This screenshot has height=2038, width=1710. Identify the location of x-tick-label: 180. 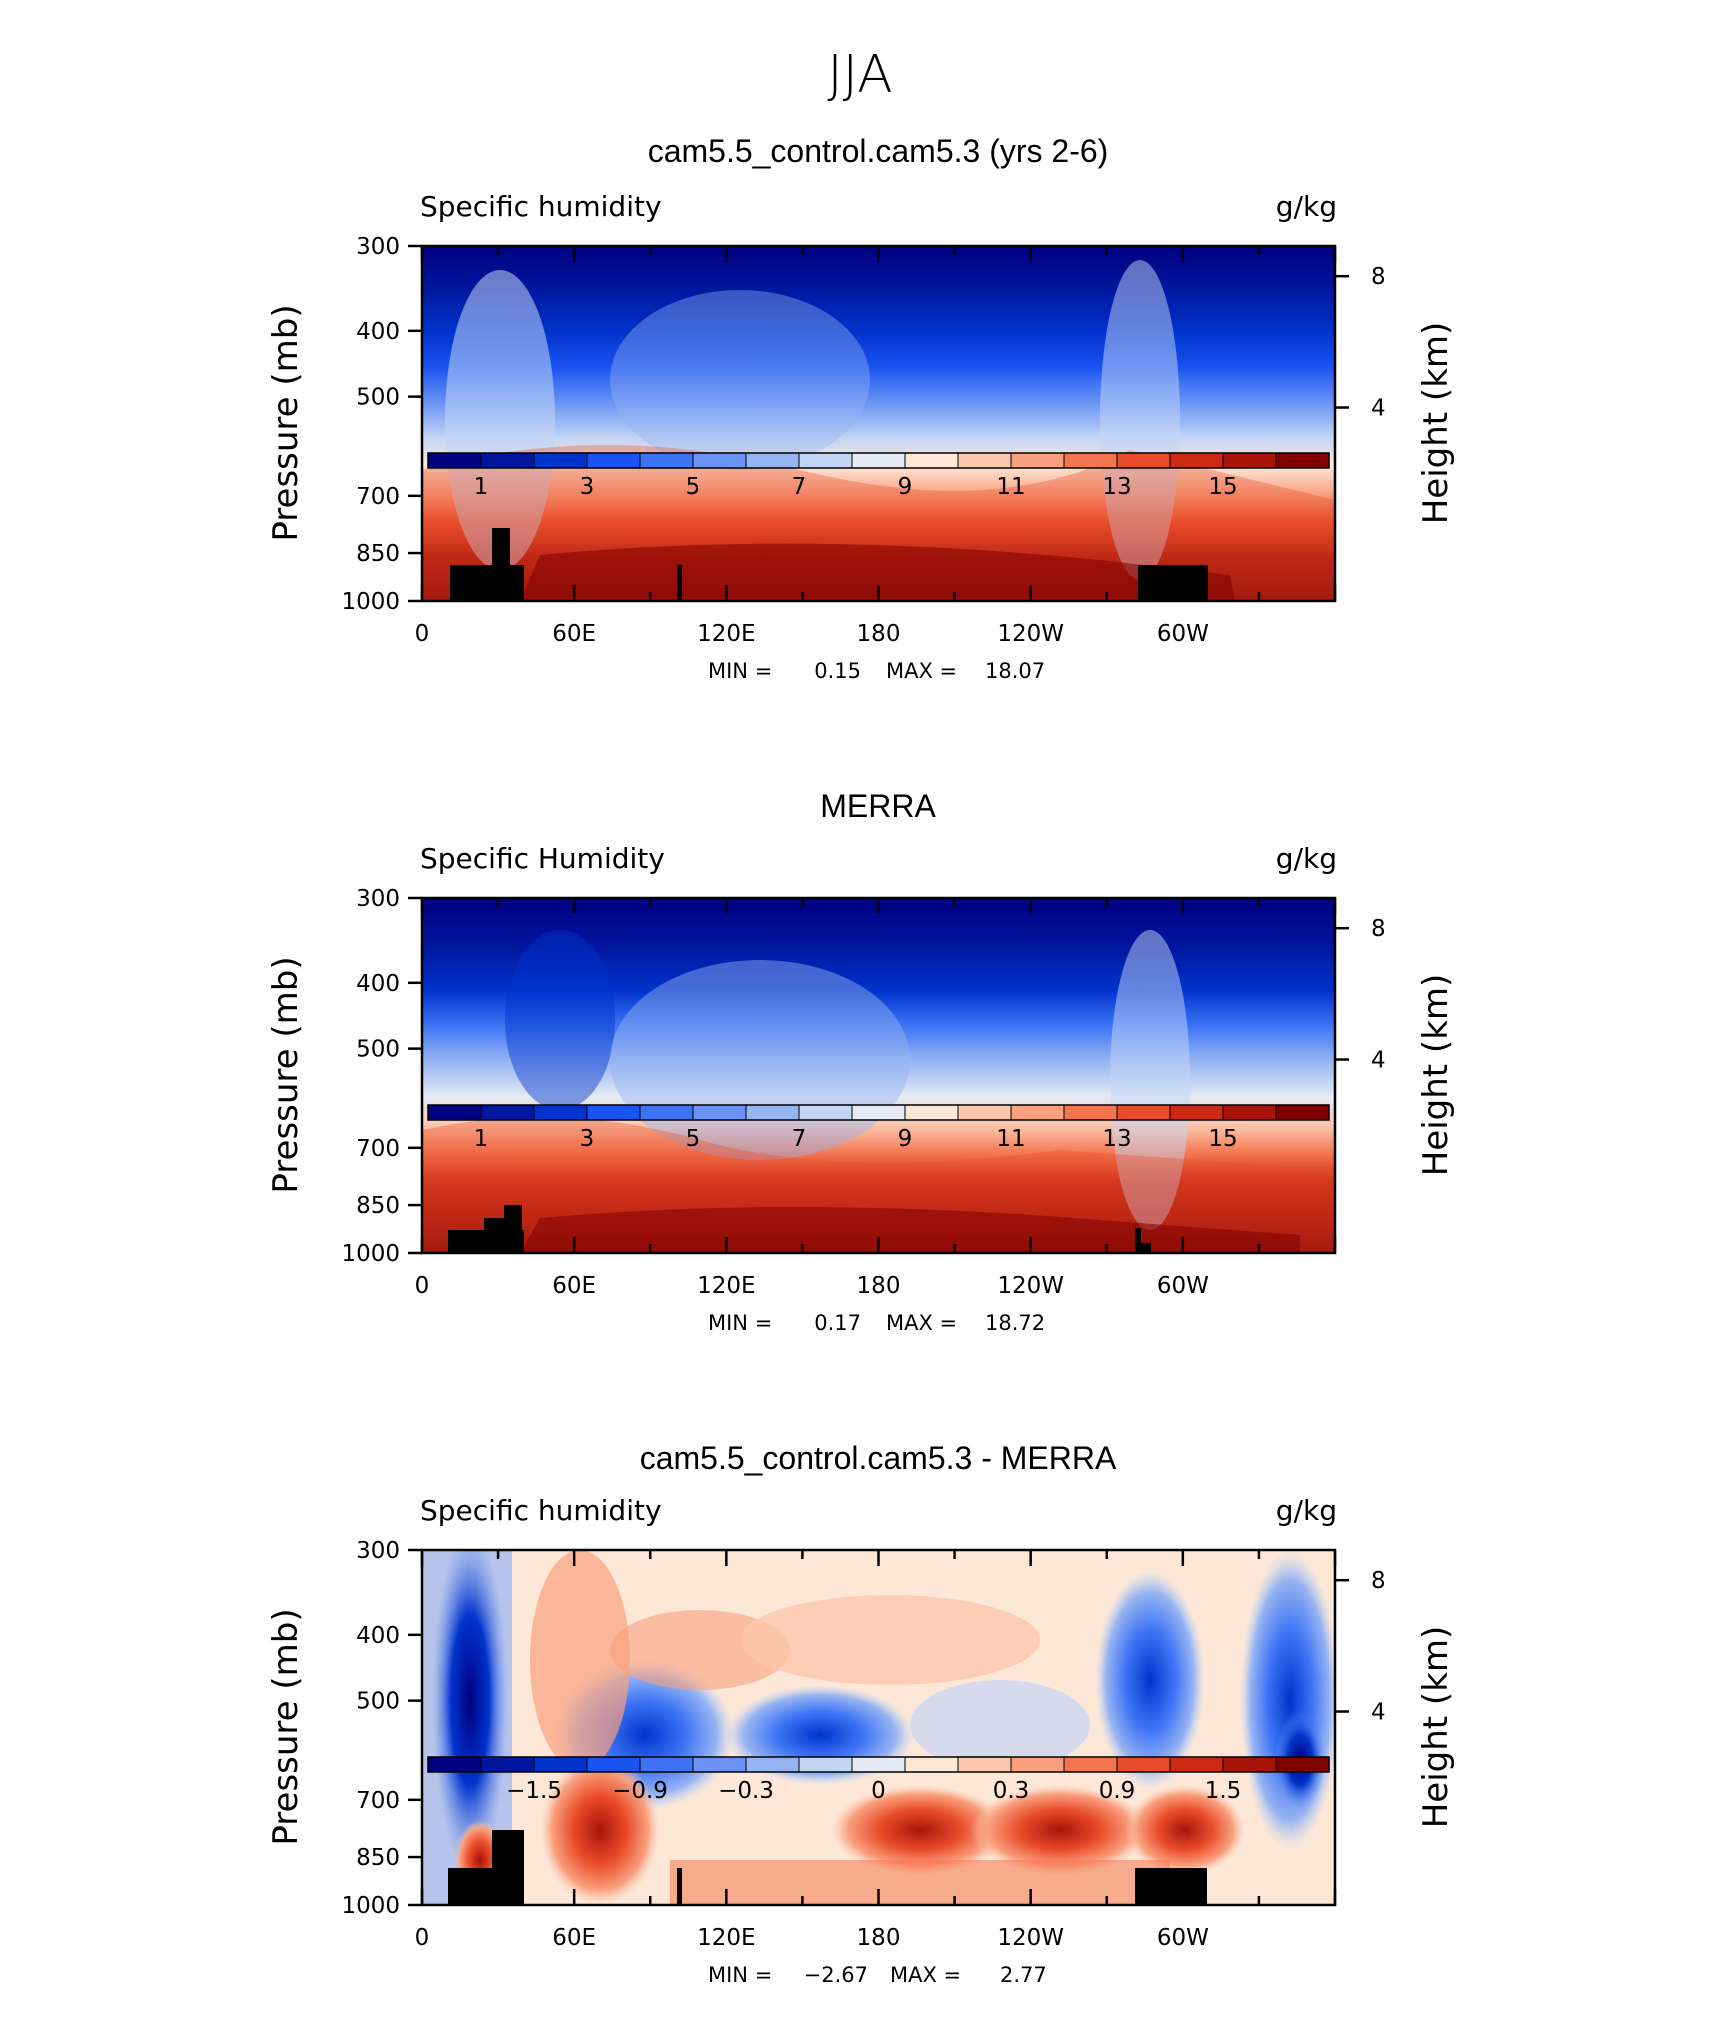
(879, 1938).